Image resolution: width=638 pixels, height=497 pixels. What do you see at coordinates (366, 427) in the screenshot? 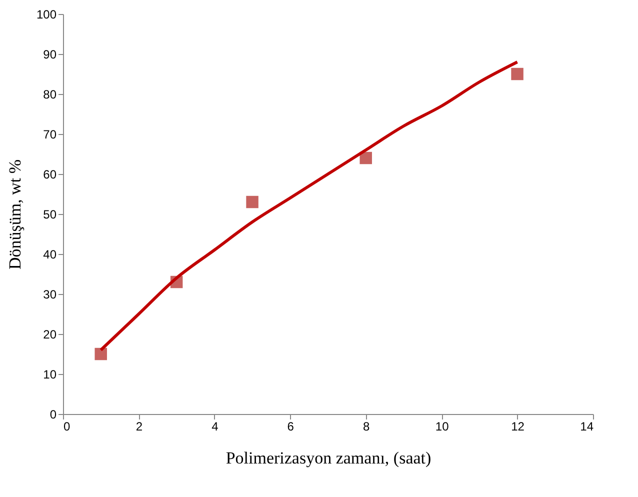
I see `x-tick-label: 8` at bounding box center [366, 427].